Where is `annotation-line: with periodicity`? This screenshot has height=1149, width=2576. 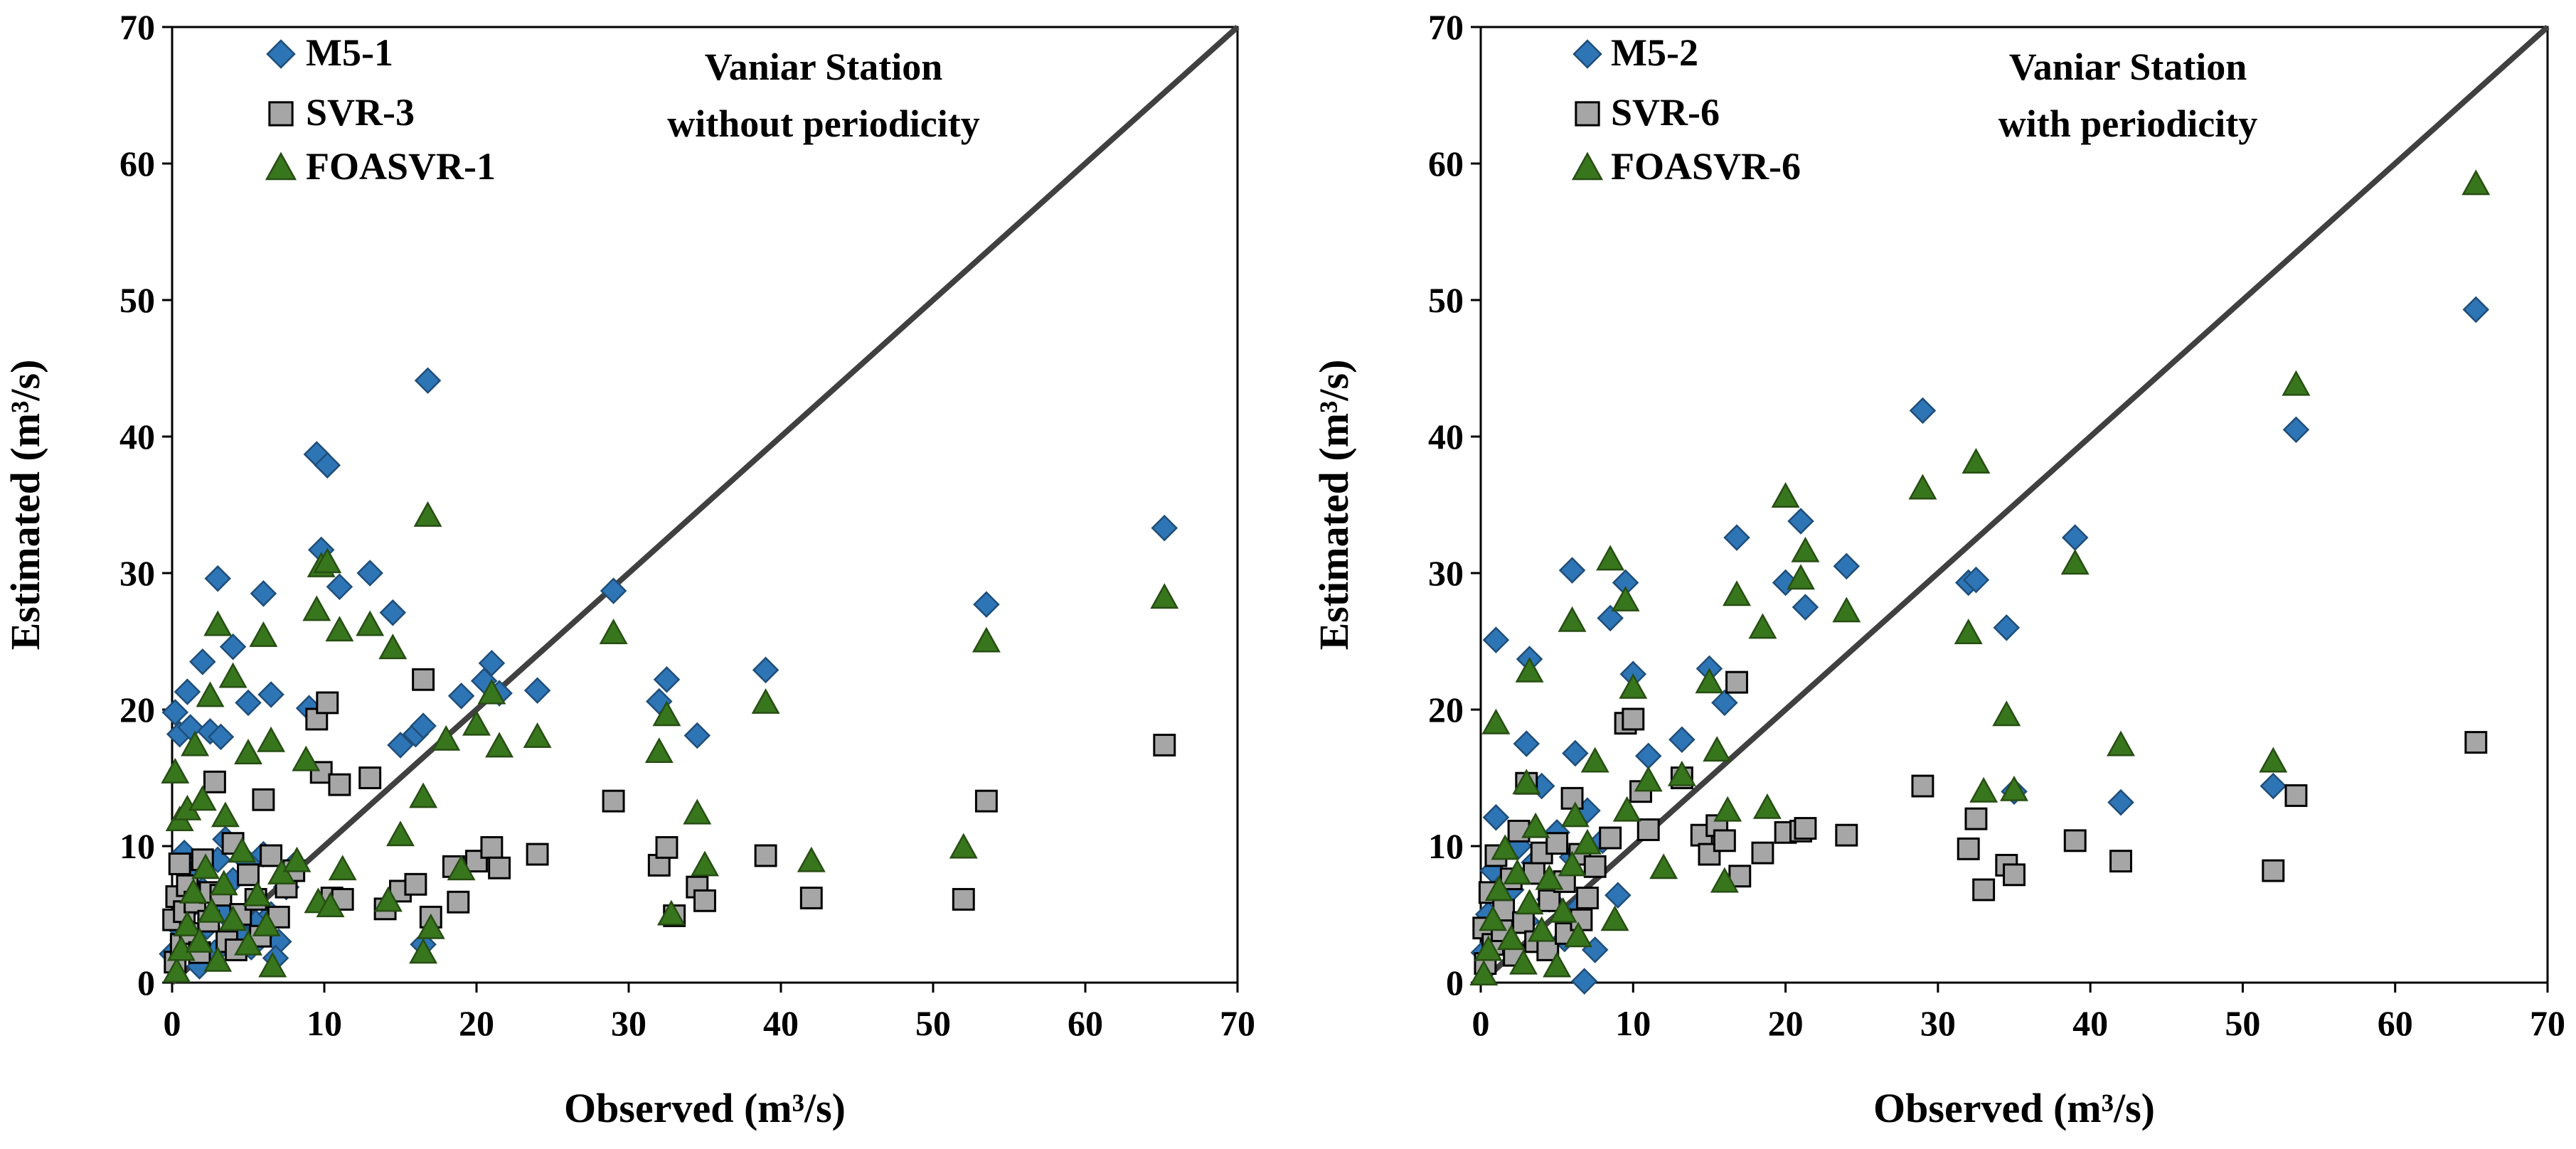 annotation-line: with periodicity is located at coordinates (2127, 123).